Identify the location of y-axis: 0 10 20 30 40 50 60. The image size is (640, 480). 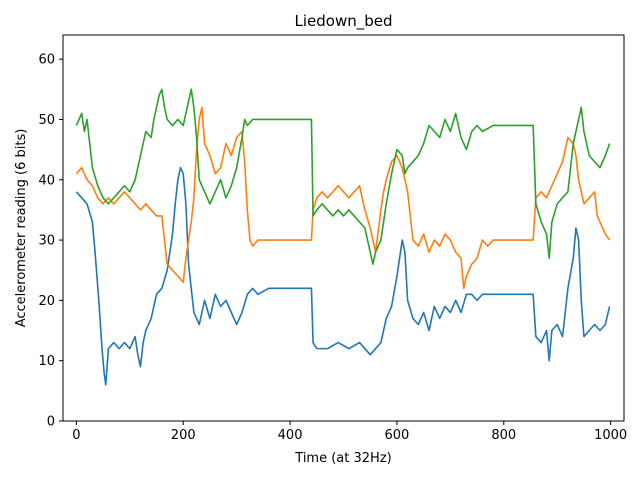
(50, 241).